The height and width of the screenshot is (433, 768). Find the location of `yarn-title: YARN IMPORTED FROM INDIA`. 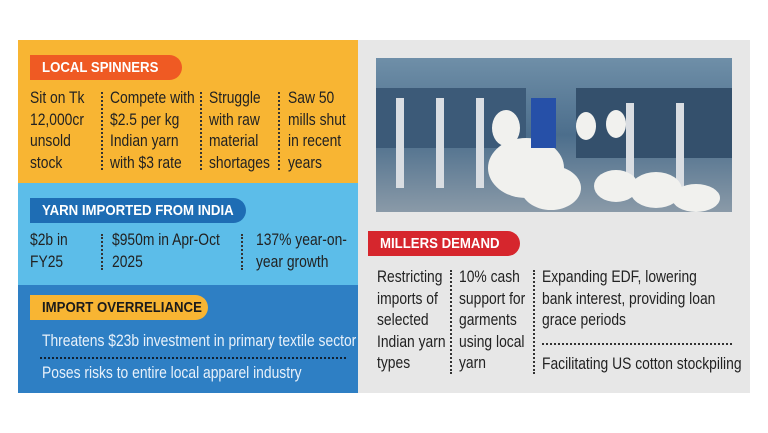

yarn-title: YARN IMPORTED FROM INDIA is located at coordinates (138, 210).